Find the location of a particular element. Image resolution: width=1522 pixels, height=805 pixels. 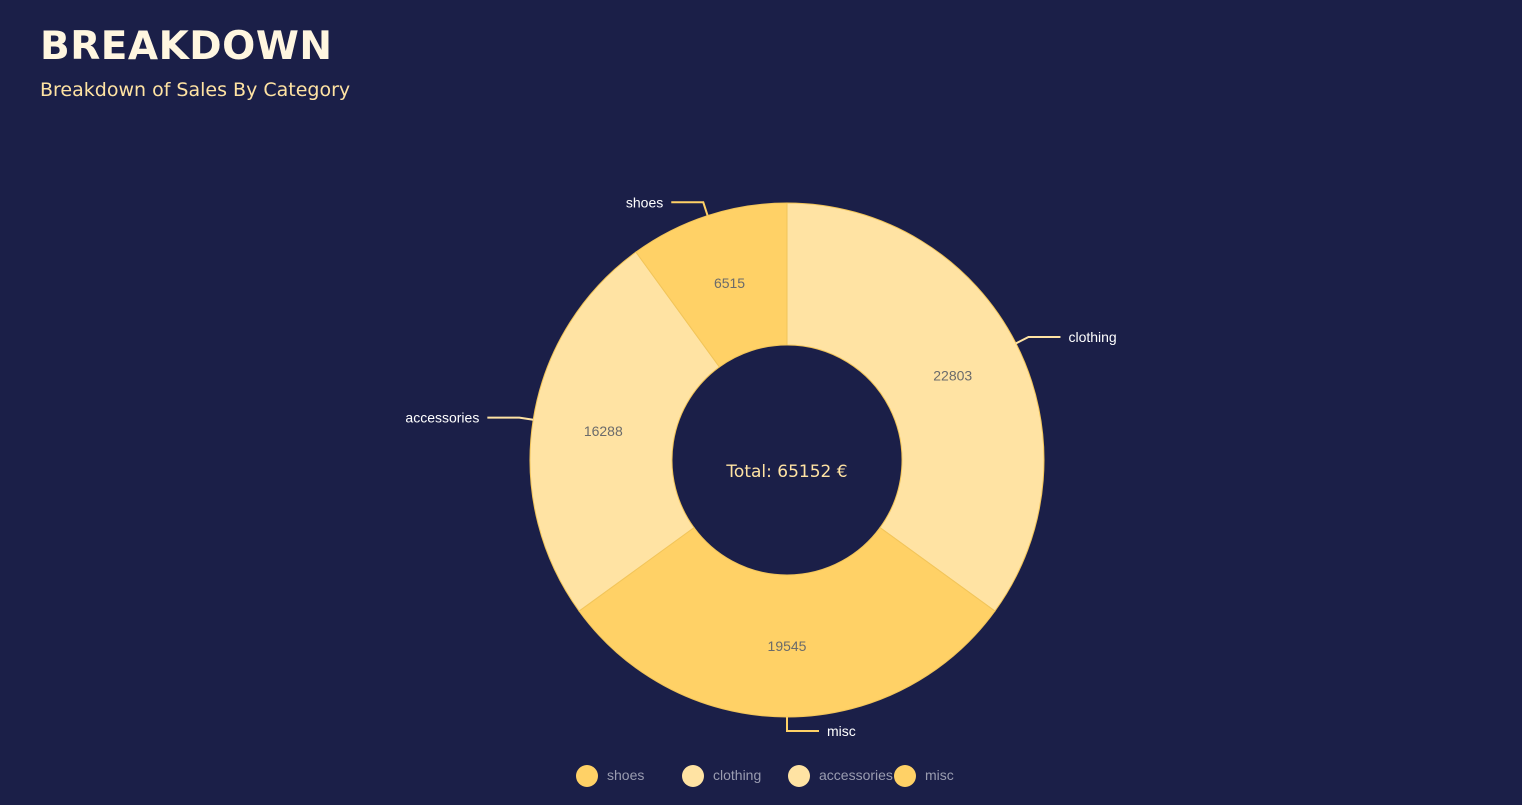

legend-marker-misc is located at coordinates (905, 776).